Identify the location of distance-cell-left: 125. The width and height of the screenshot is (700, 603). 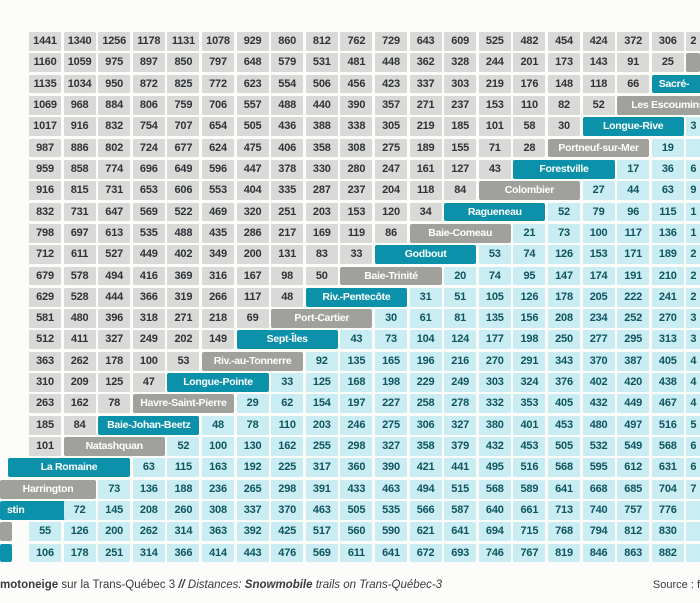
(114, 382).